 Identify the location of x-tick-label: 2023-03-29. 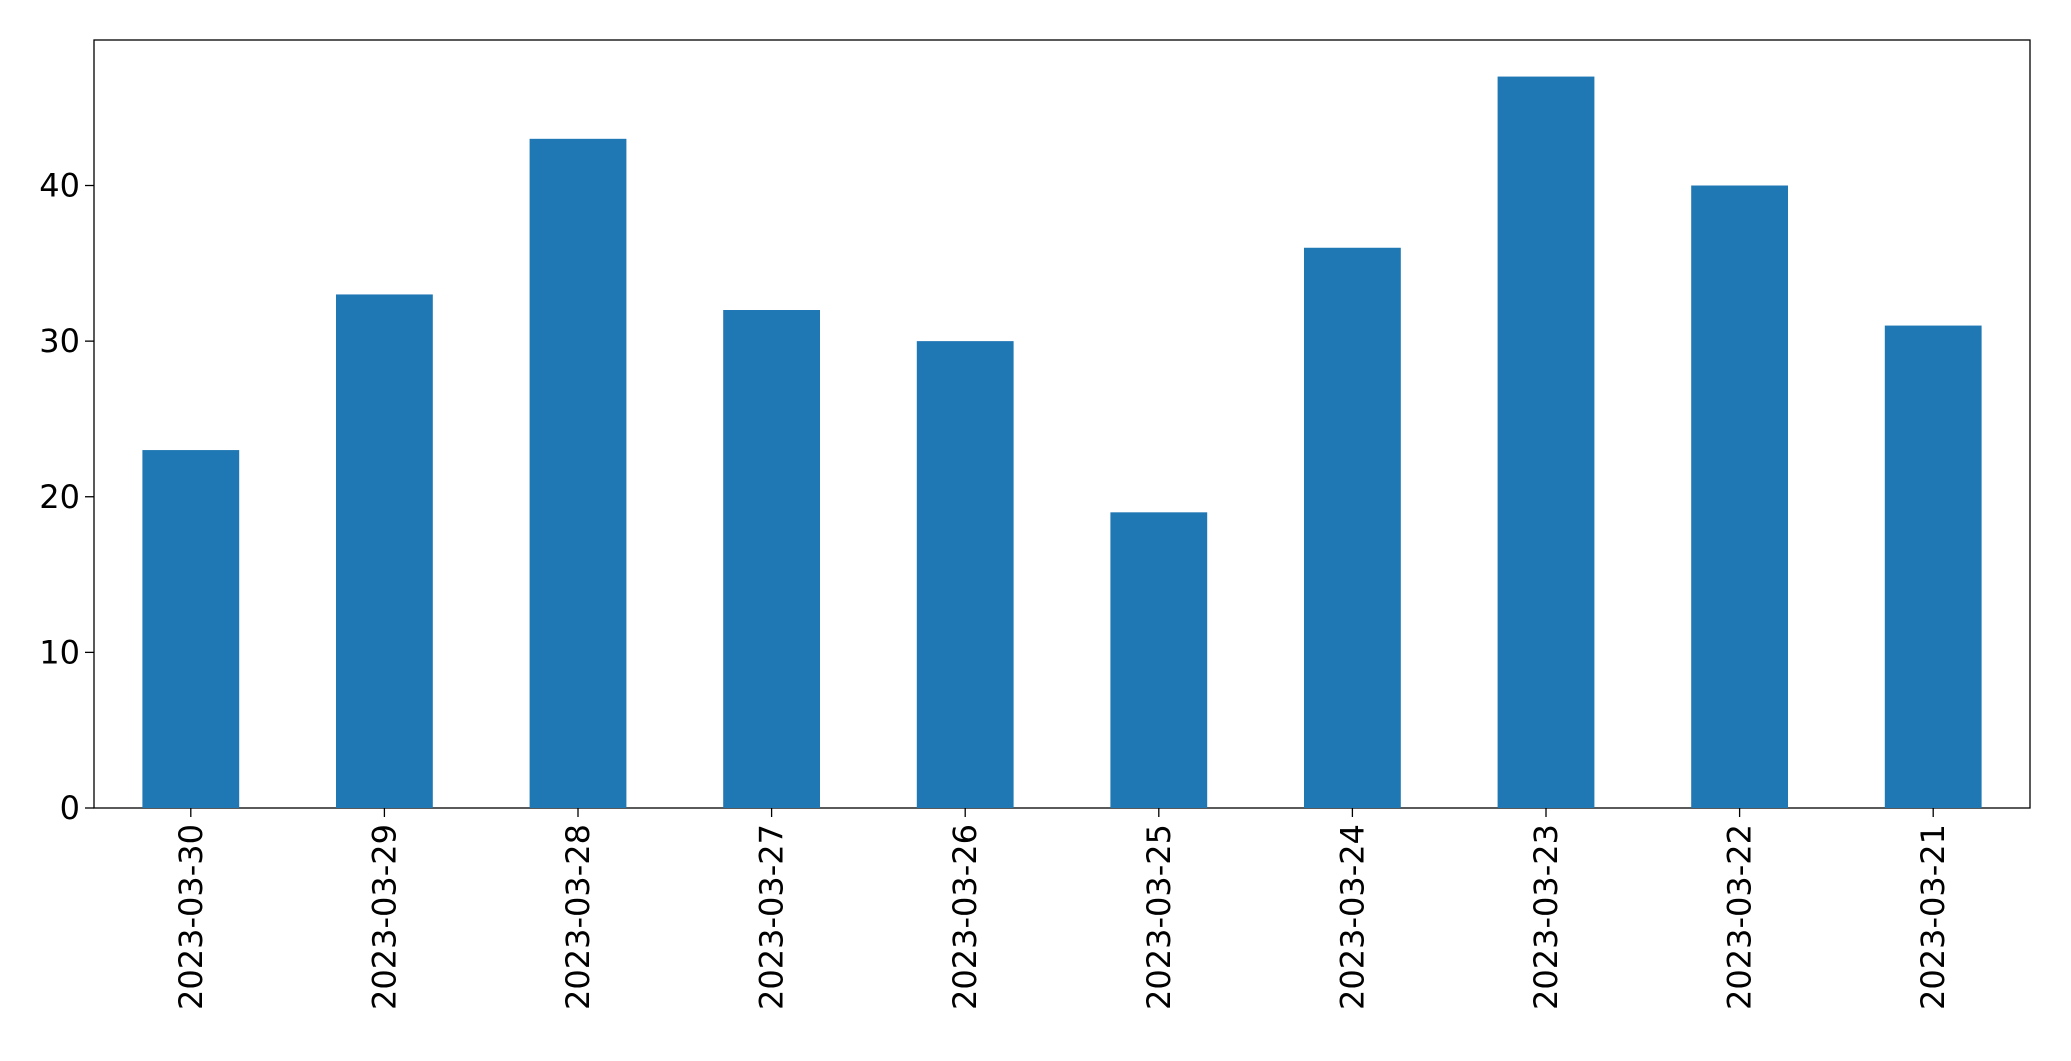
(384, 917).